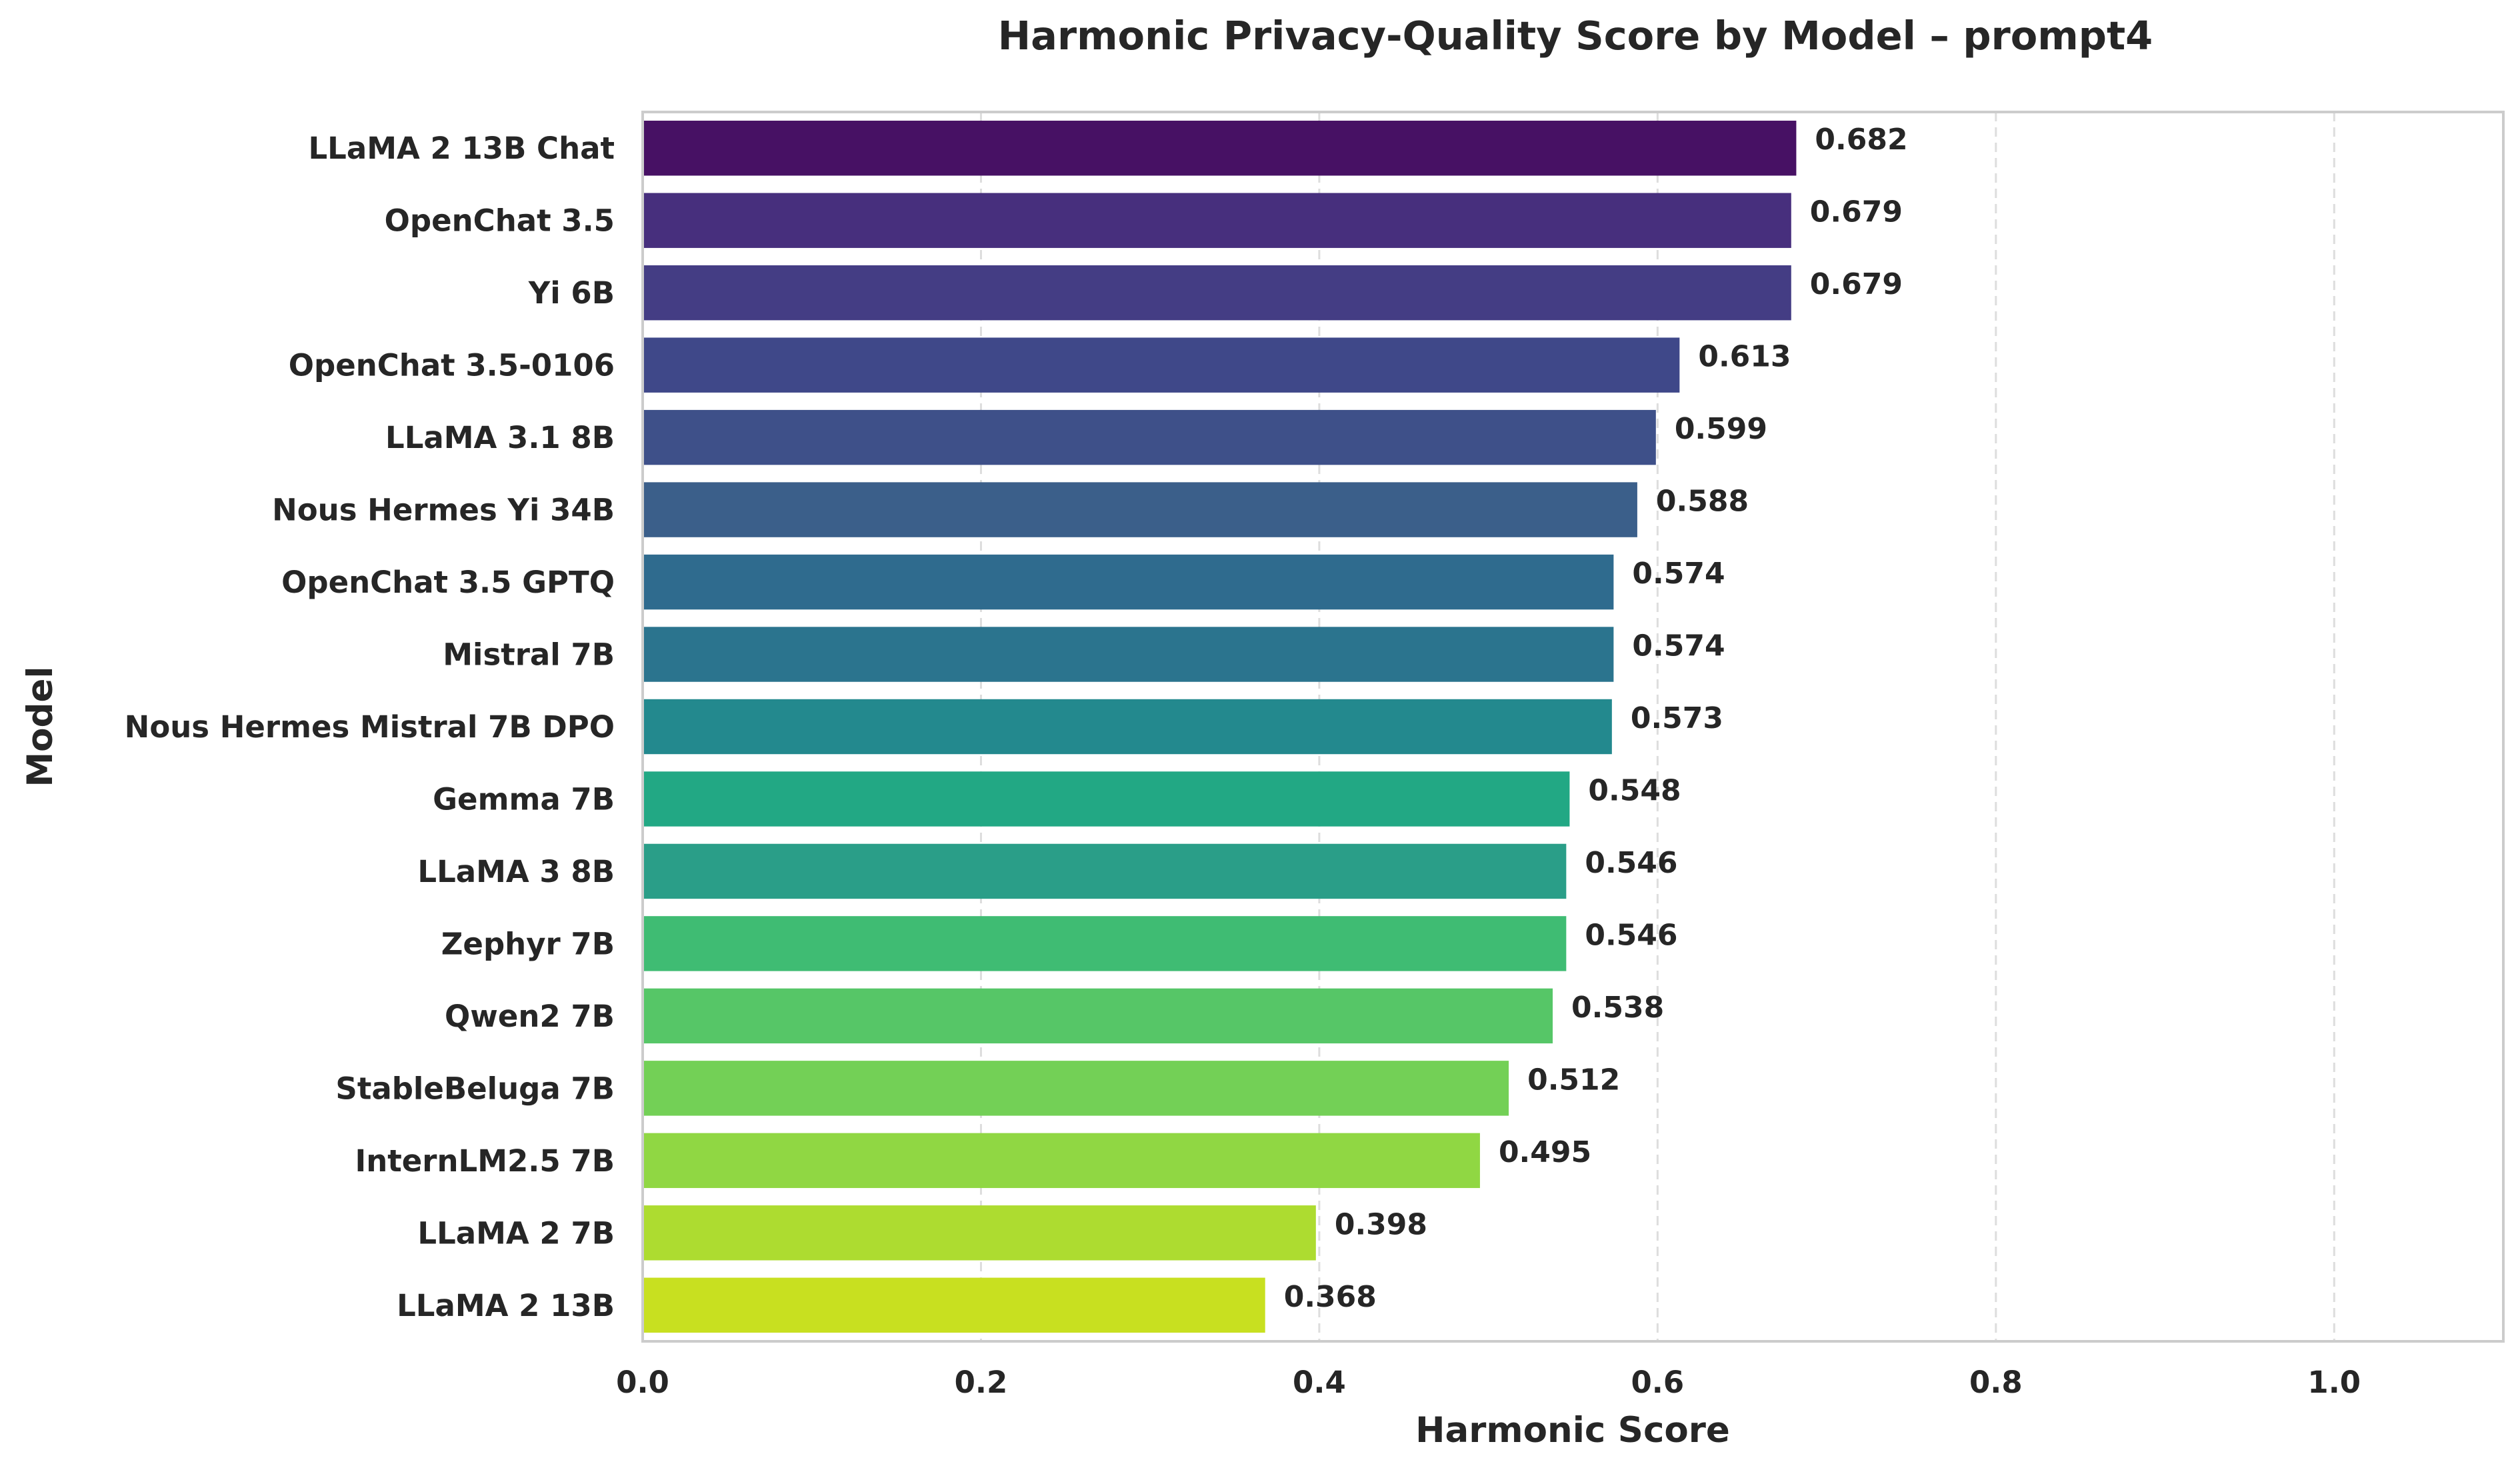  I want to click on bar-value-label: 0.368, so click(1330, 1297).